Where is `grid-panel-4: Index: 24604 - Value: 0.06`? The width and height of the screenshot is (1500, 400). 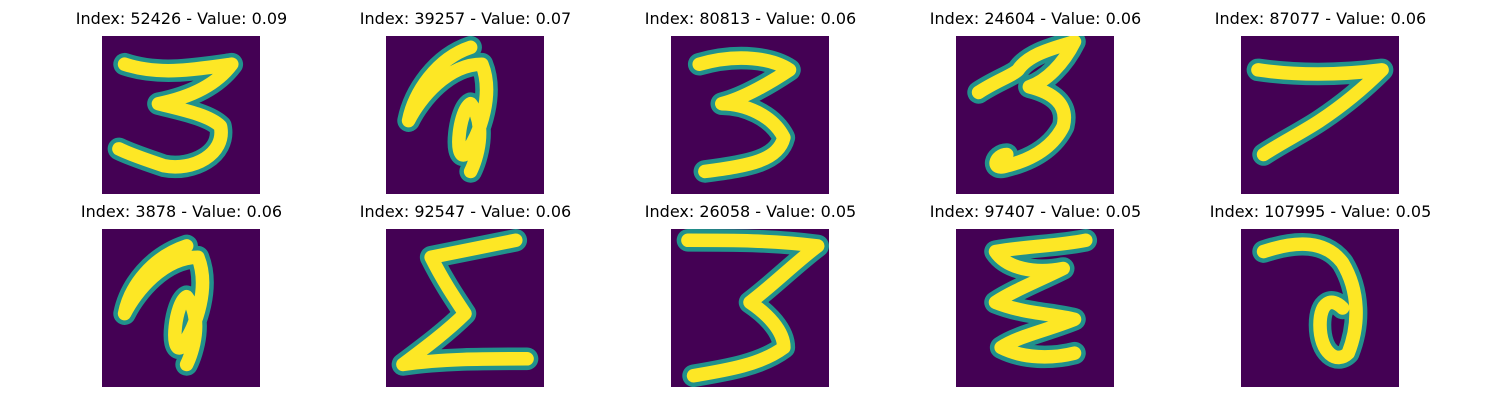
grid-panel-4: Index: 24604 - Value: 0.06 is located at coordinates (1035, 101).